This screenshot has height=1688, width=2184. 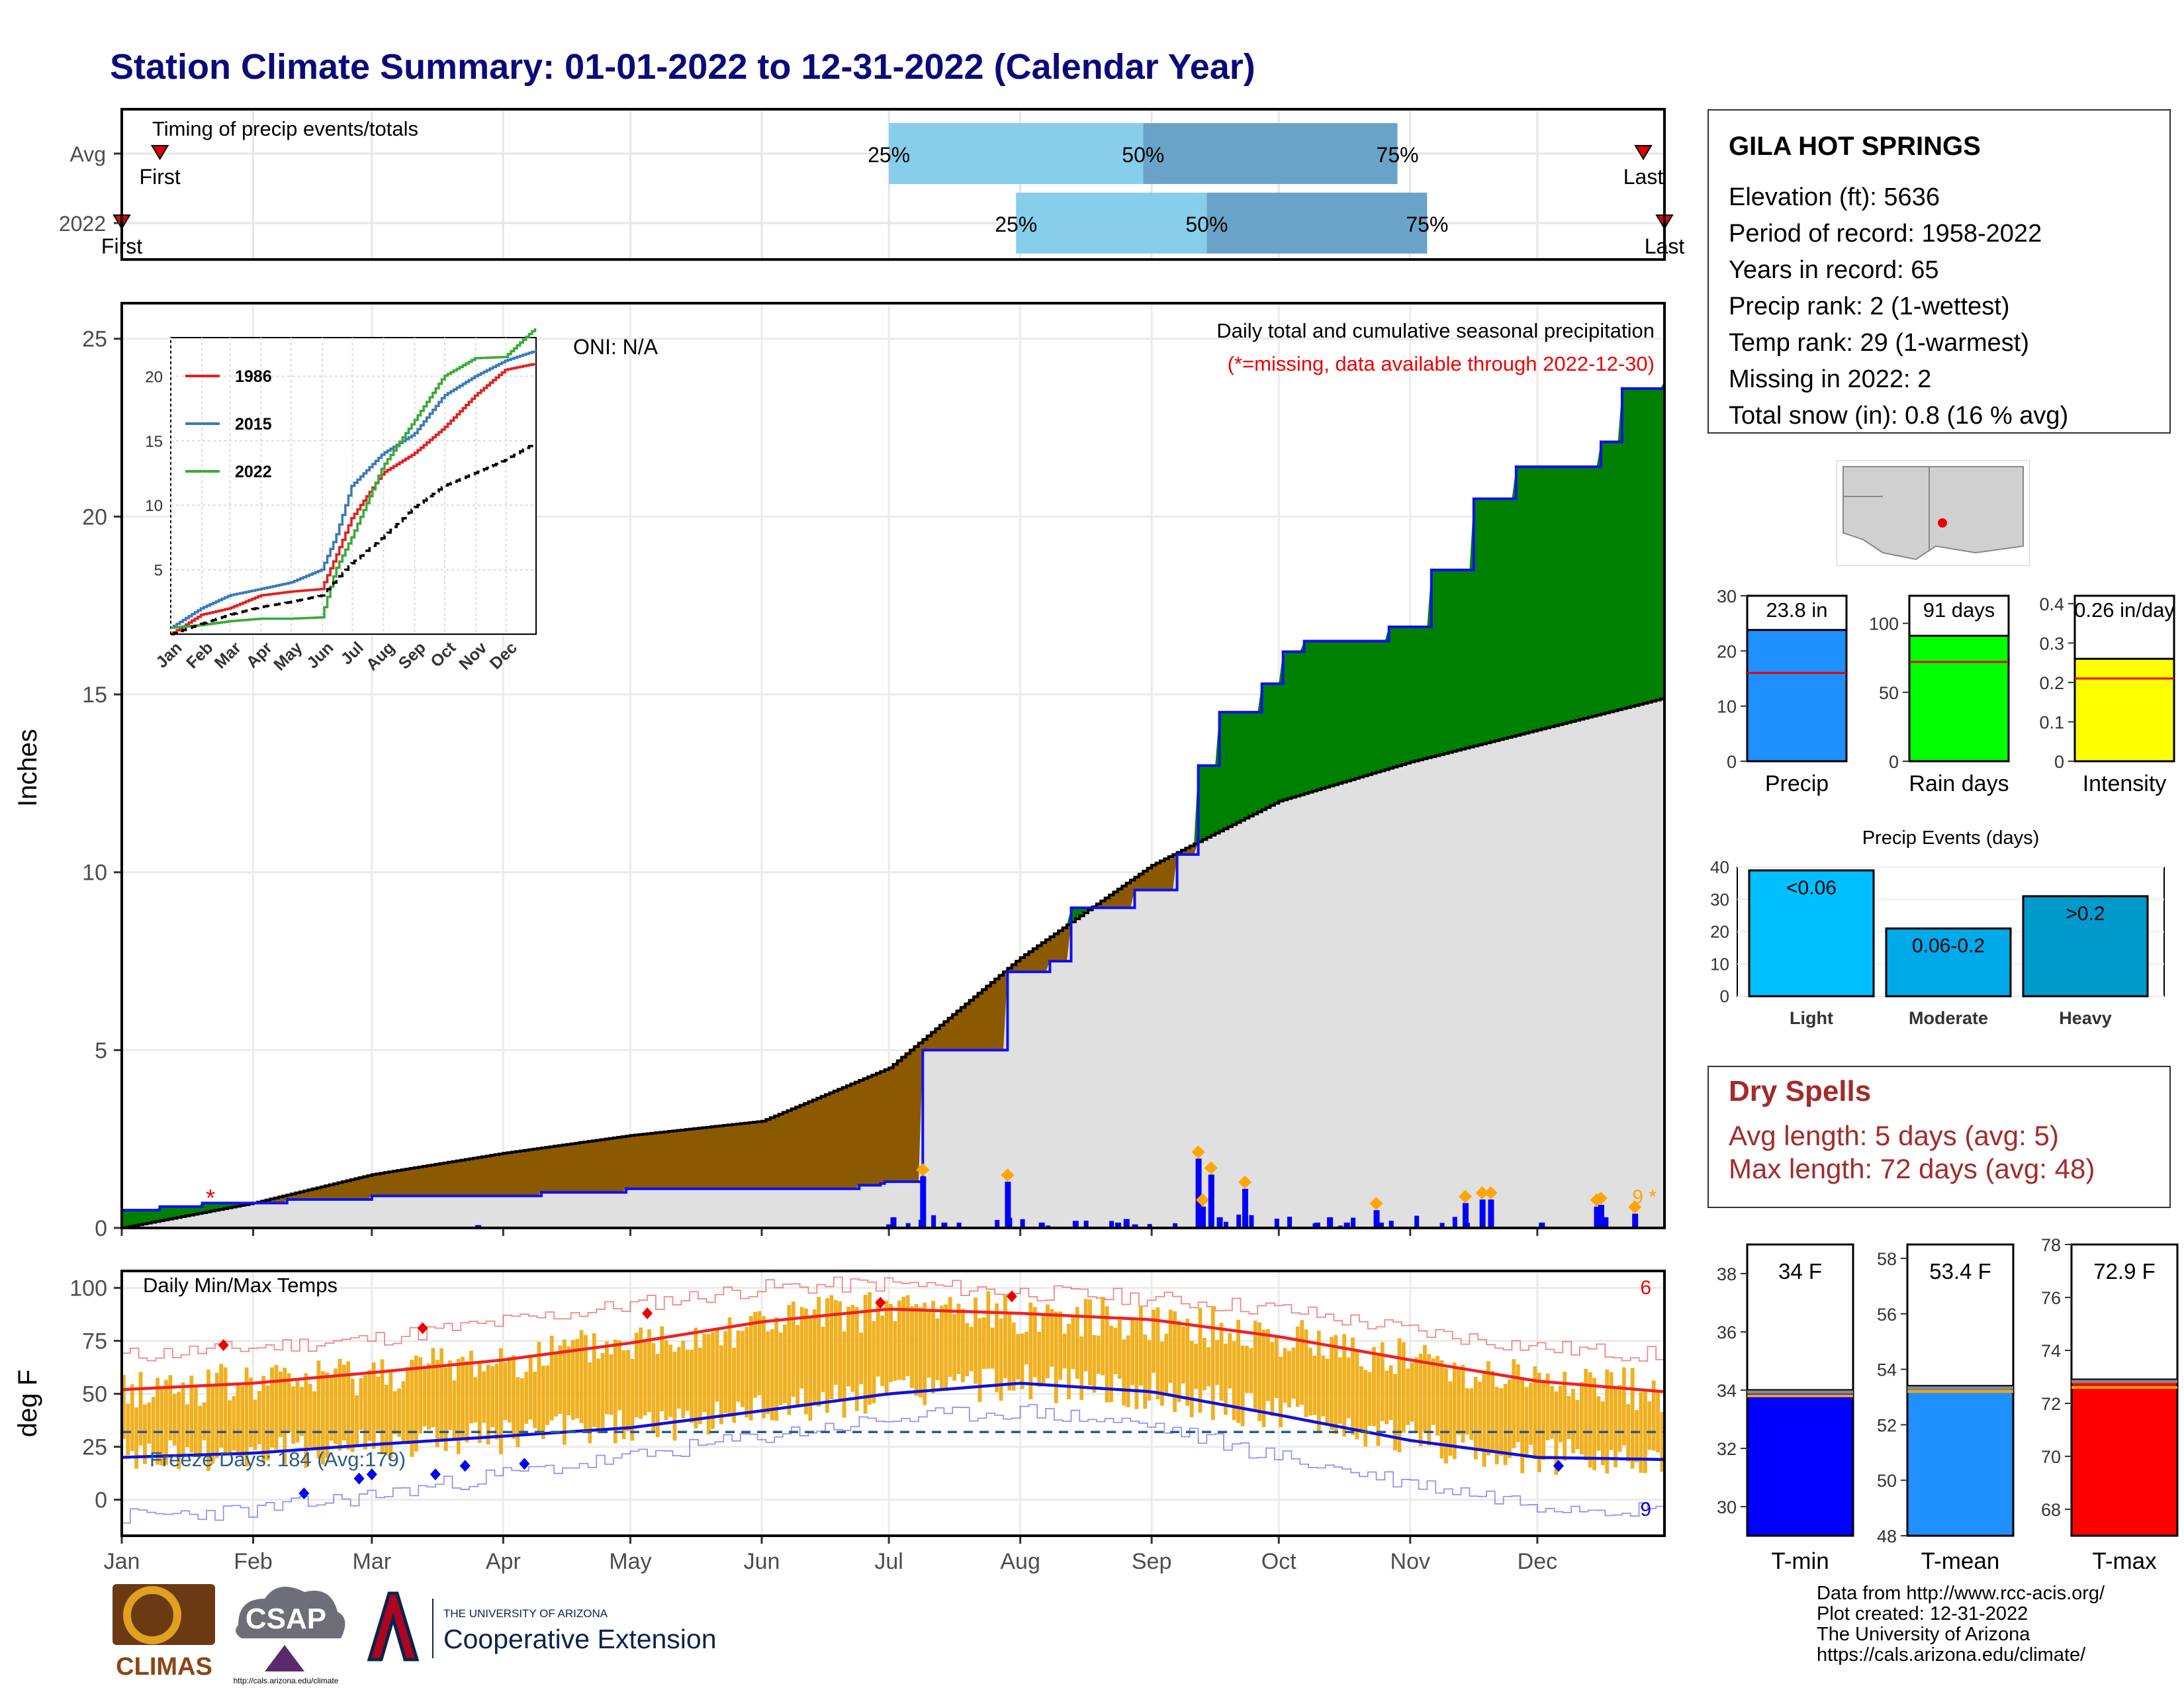 What do you see at coordinates (1960, 1271) in the screenshot?
I see `temp-bar-value-label: 53.4 F` at bounding box center [1960, 1271].